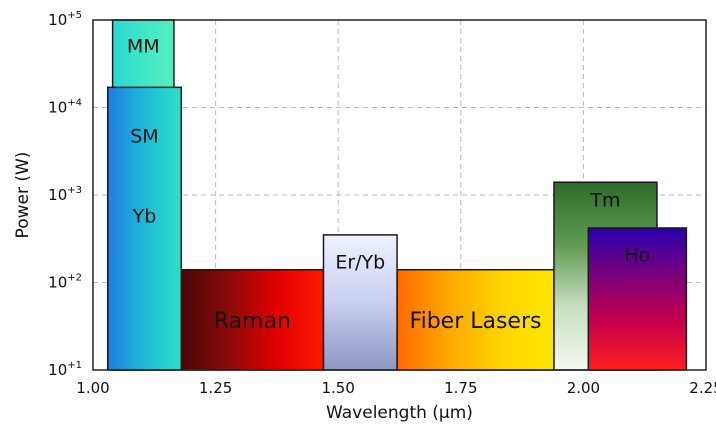 The image size is (716, 430). Describe the element at coordinates (252, 321) in the screenshot. I see `bar-label-raman: Raman` at that location.